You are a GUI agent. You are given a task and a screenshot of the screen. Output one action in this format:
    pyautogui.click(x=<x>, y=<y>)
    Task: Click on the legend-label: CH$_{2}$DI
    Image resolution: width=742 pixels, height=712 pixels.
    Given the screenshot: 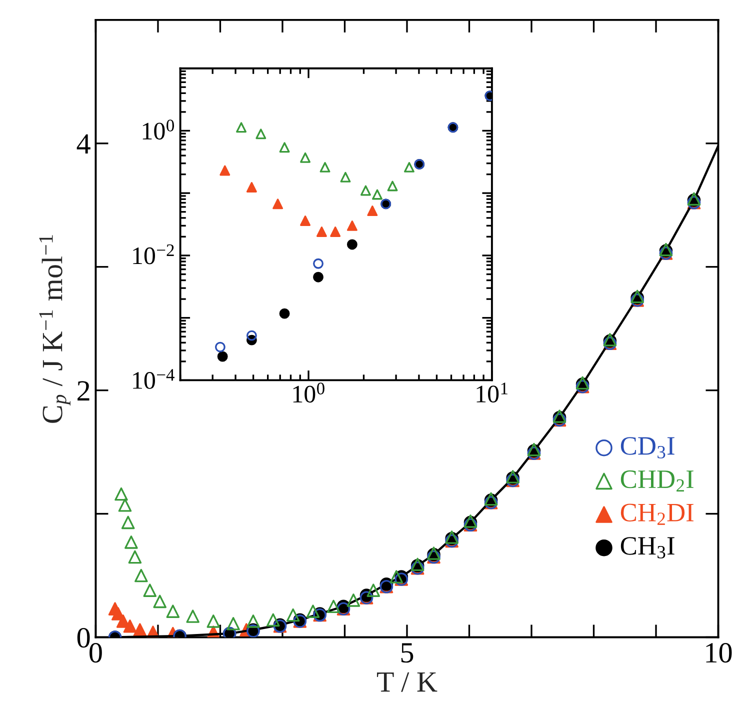 What is the action you would take?
    pyautogui.click(x=657, y=514)
    